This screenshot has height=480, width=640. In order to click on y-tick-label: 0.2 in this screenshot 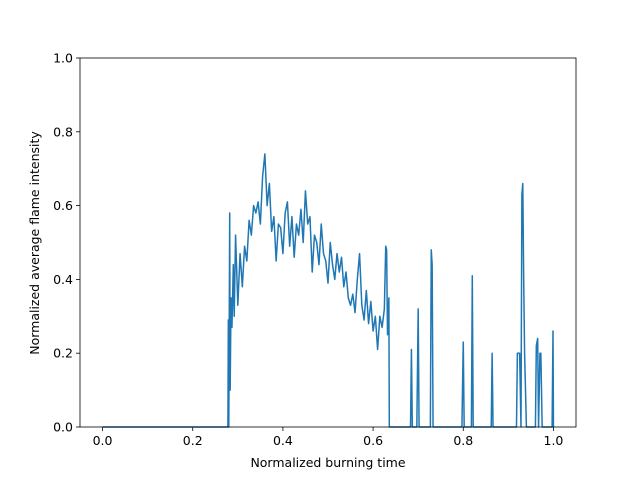, I will do `click(63, 353)`.